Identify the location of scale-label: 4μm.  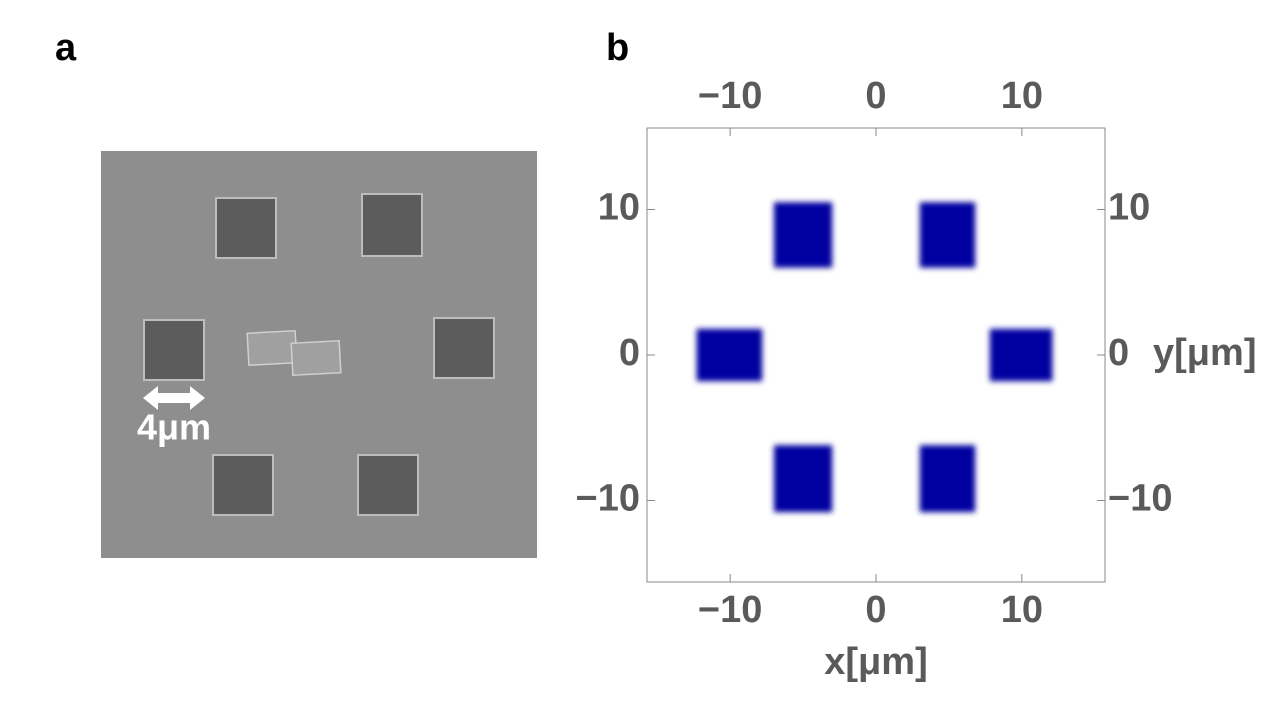
(174, 427).